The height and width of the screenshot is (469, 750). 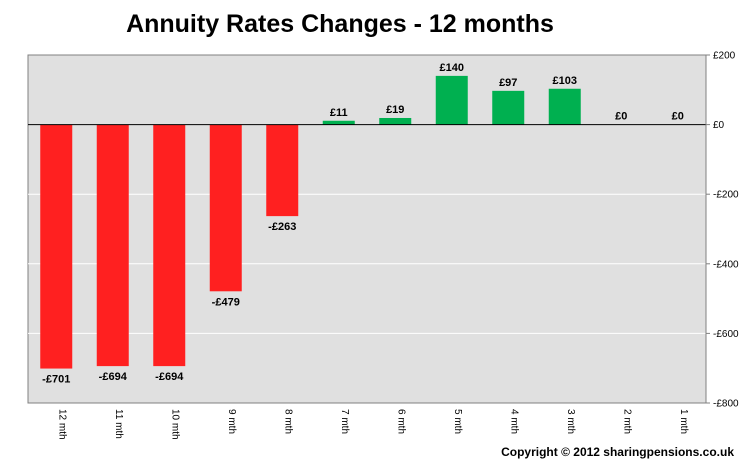 What do you see at coordinates (112, 245) in the screenshot?
I see `bar-11-mth` at bounding box center [112, 245].